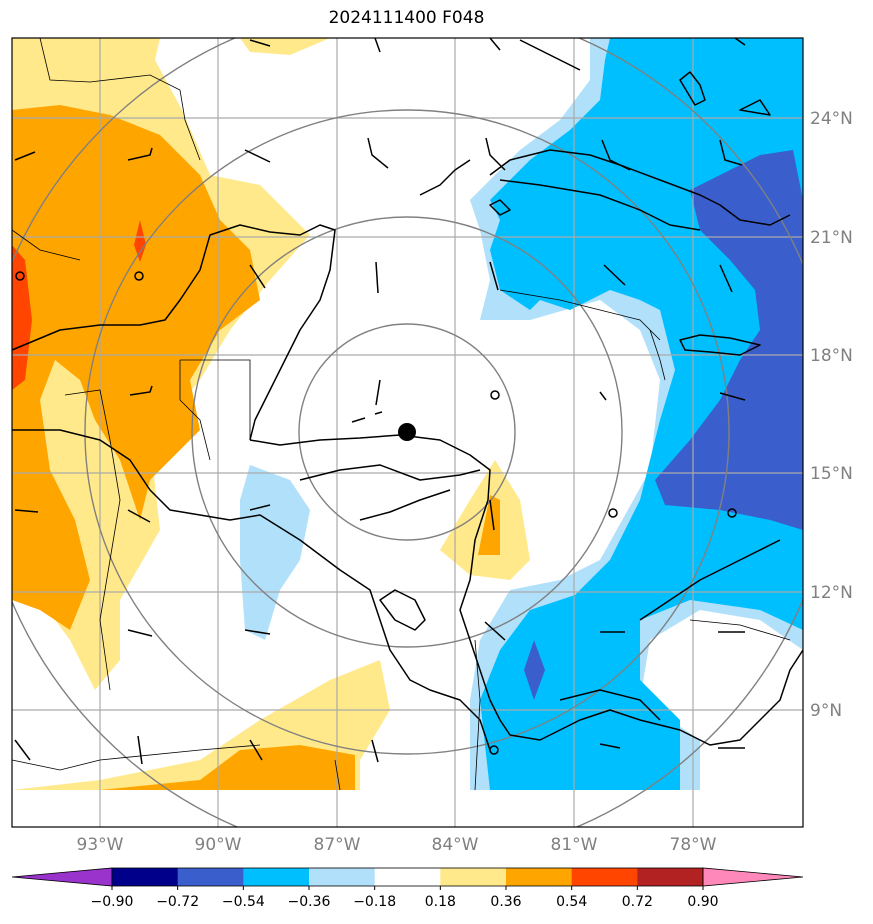 This screenshot has height=924, width=873. What do you see at coordinates (374, 902) in the screenshot?
I see `colorbar-tick-label: −0.18` at bounding box center [374, 902].